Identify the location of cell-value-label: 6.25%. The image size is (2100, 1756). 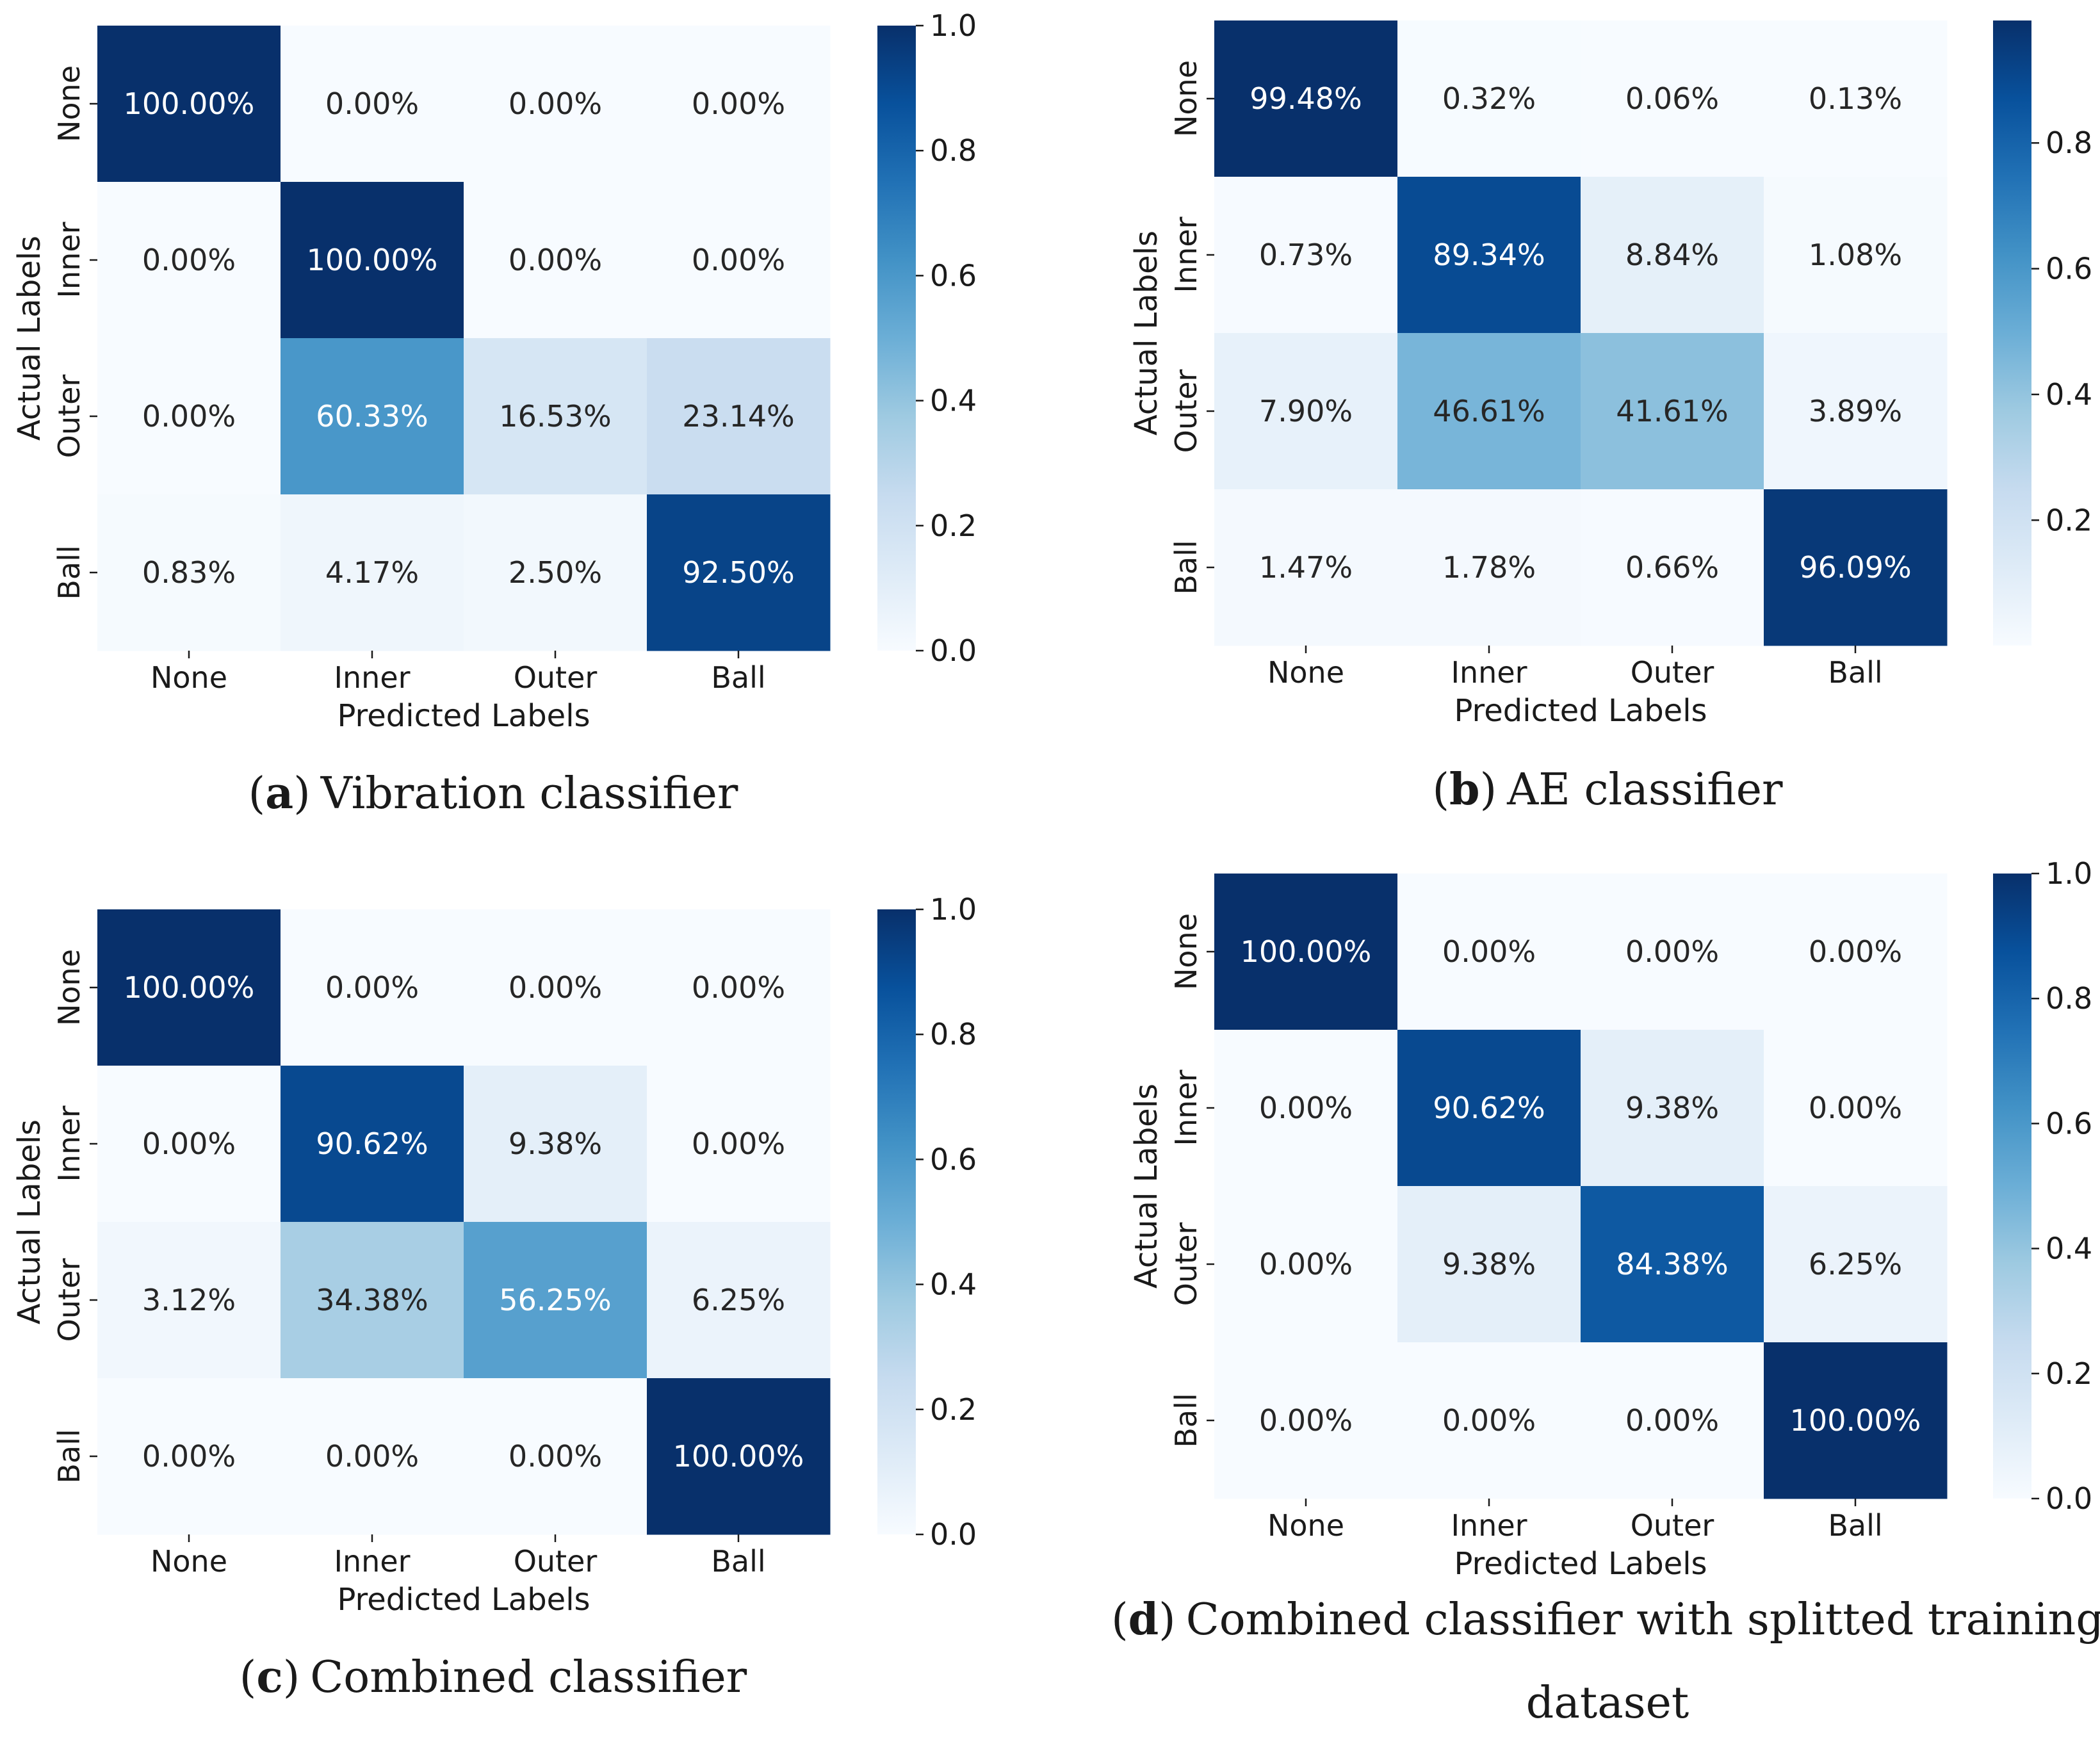
(1856, 1264).